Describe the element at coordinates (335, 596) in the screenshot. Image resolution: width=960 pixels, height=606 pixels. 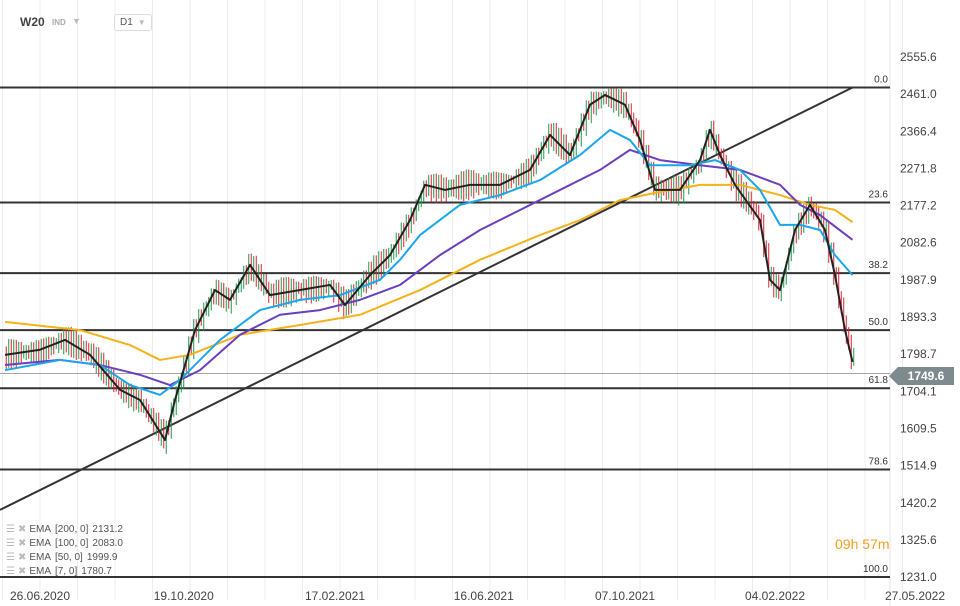
I see `date-tick-label: 17.02.2021` at that location.